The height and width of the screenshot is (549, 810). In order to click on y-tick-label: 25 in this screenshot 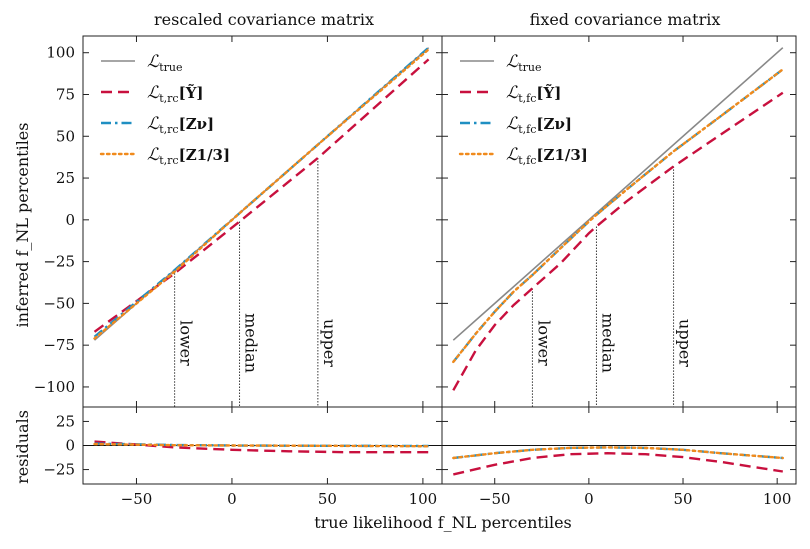, I will do `click(65, 178)`.